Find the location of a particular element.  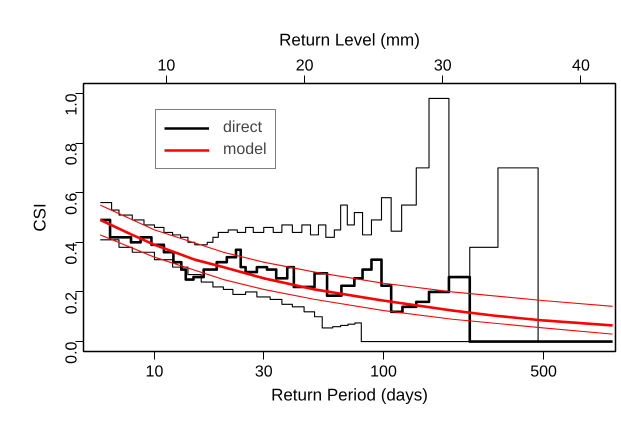

legend-label: direct is located at coordinates (242, 128).